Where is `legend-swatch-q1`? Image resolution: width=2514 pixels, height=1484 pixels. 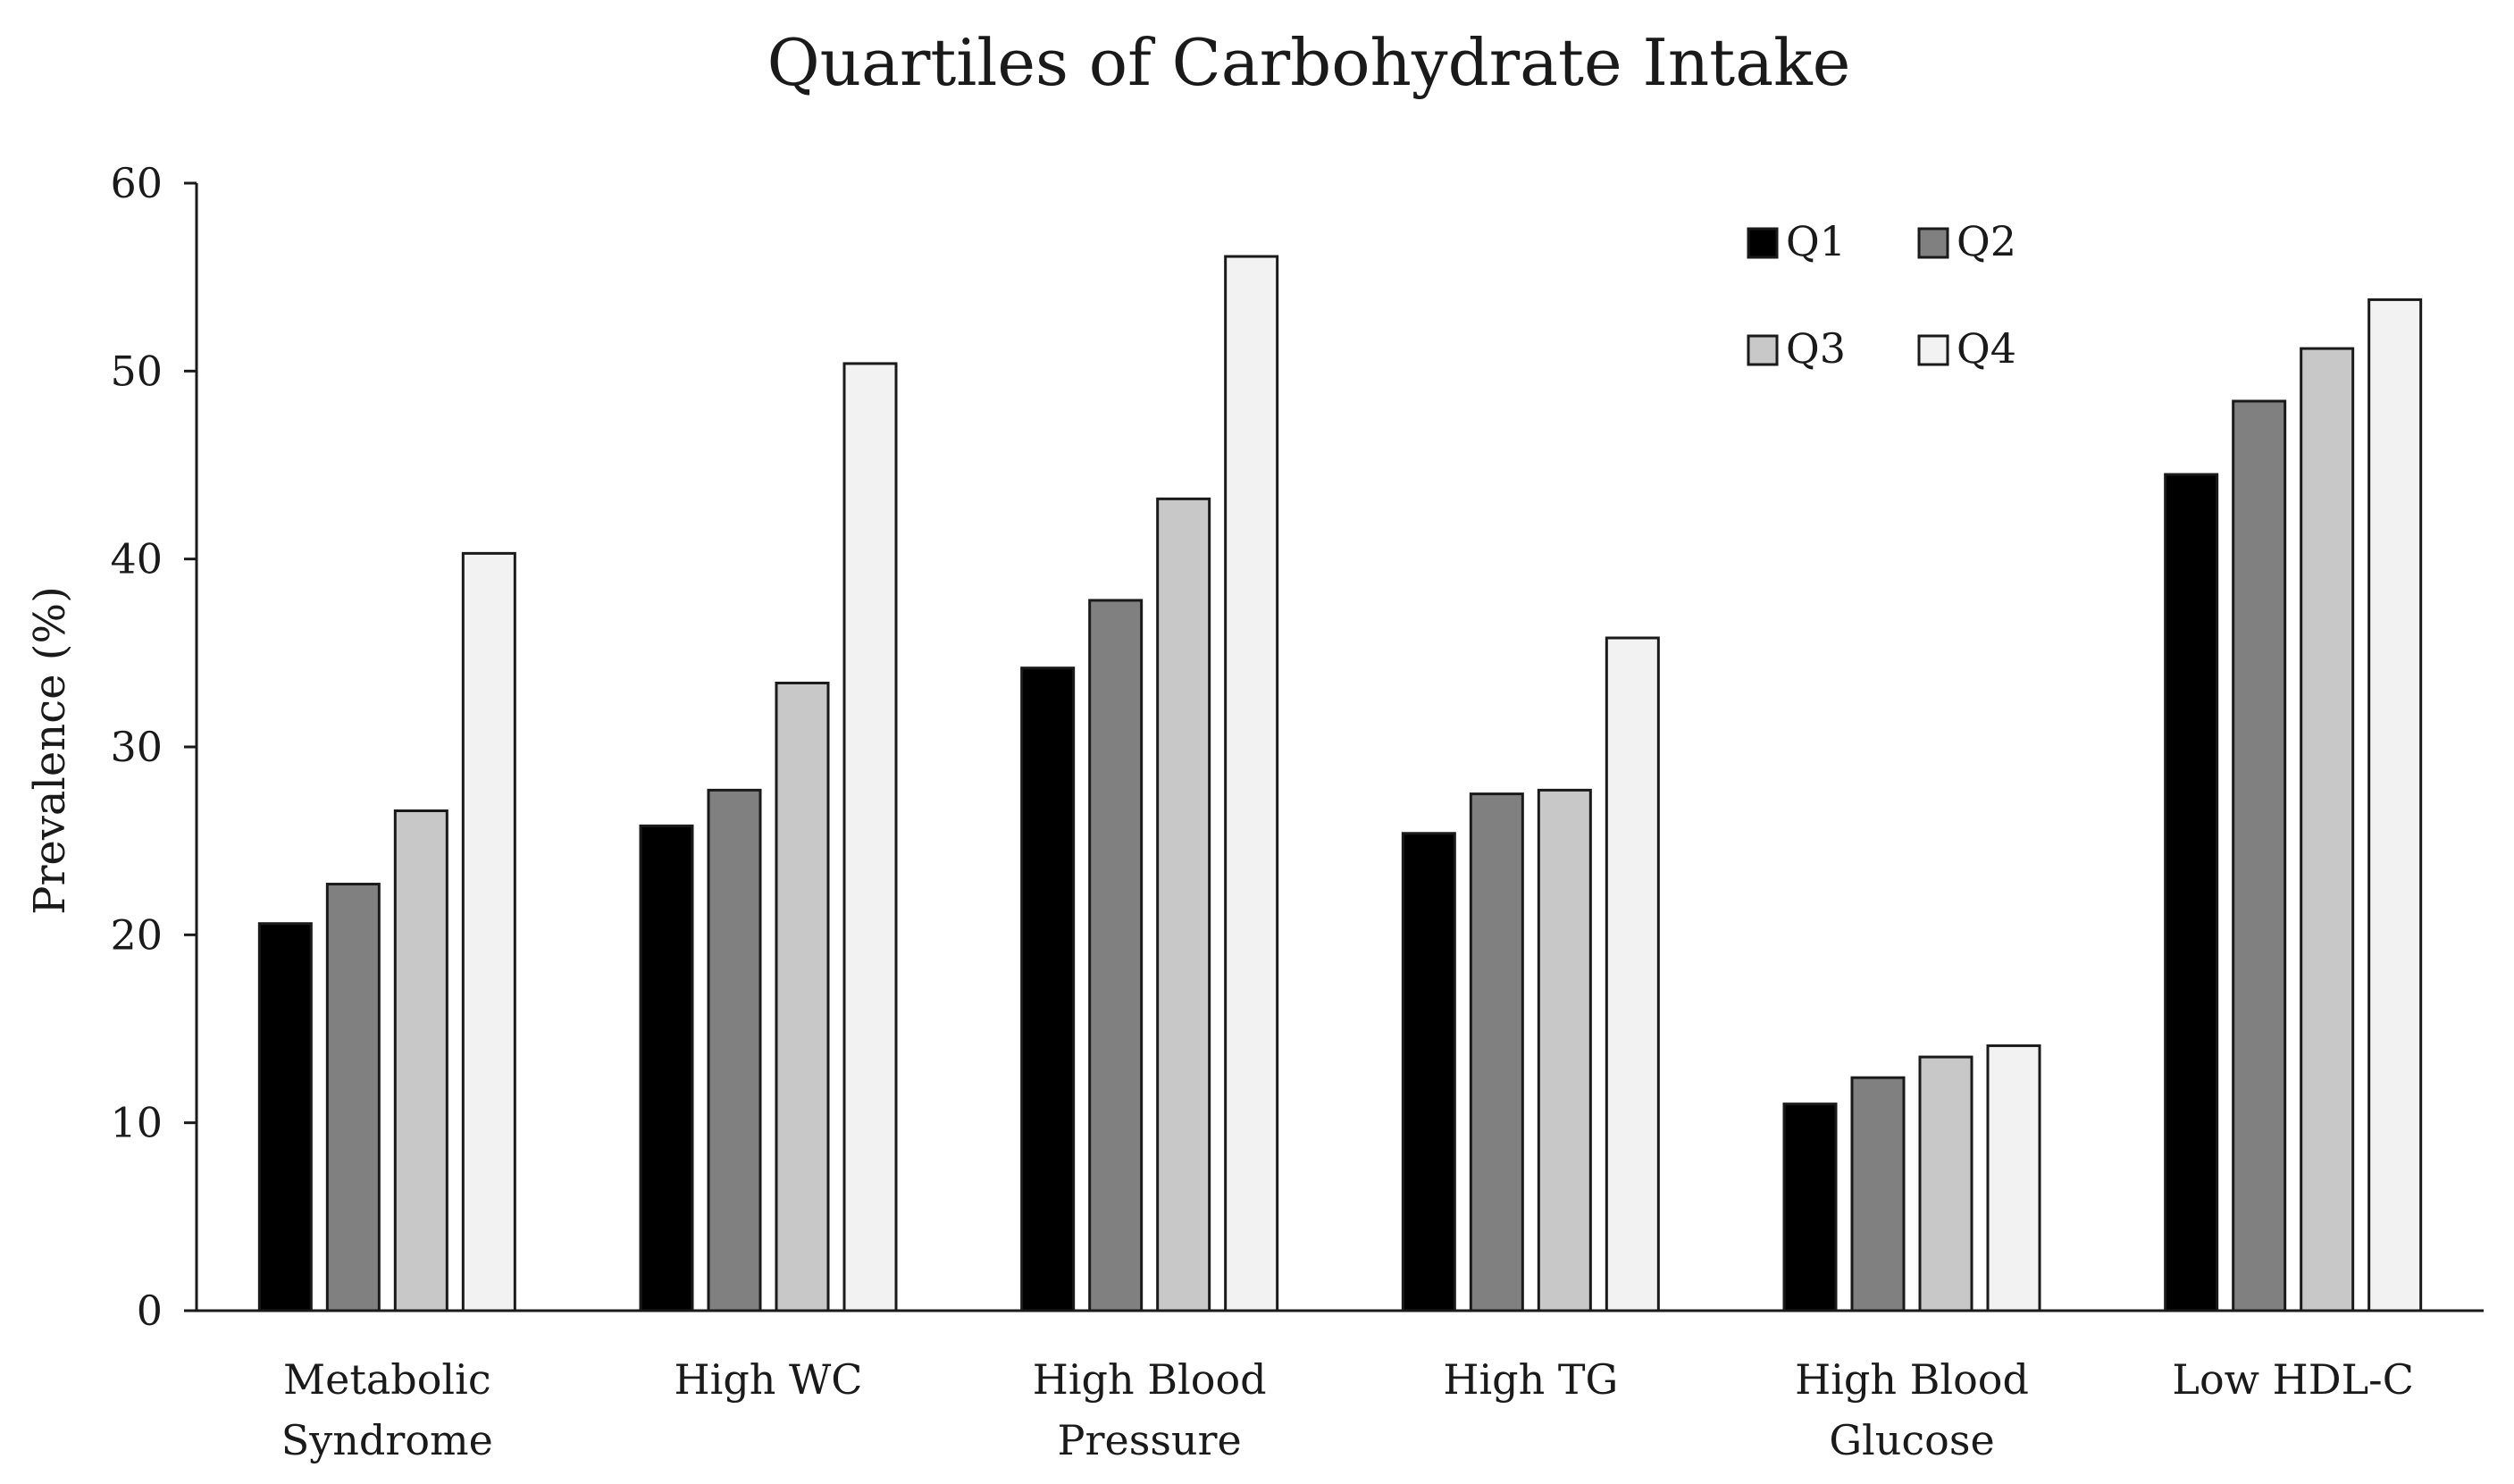
legend-swatch-q1 is located at coordinates (1763, 243).